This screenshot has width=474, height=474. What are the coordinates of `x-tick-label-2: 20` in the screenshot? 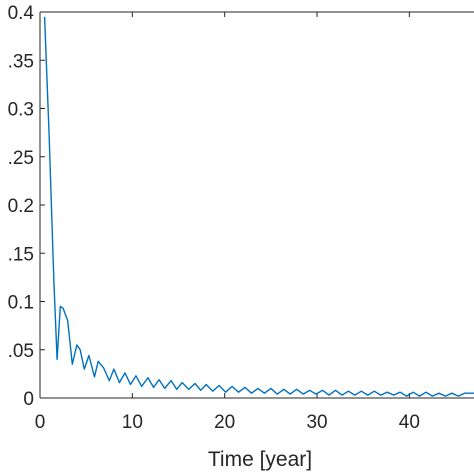 It's located at (224, 422).